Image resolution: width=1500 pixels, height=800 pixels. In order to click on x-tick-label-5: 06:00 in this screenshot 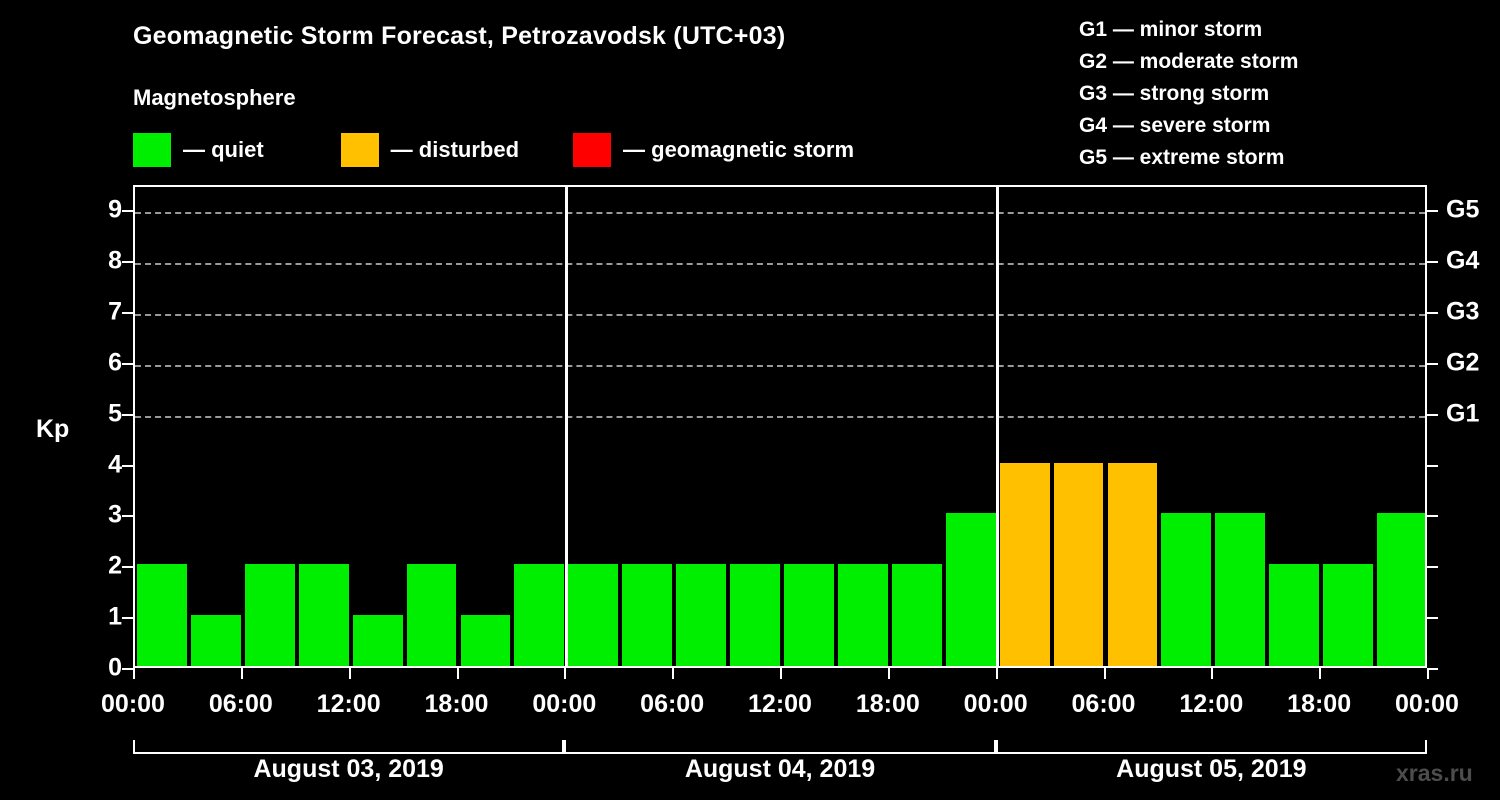, I will do `click(672, 704)`.